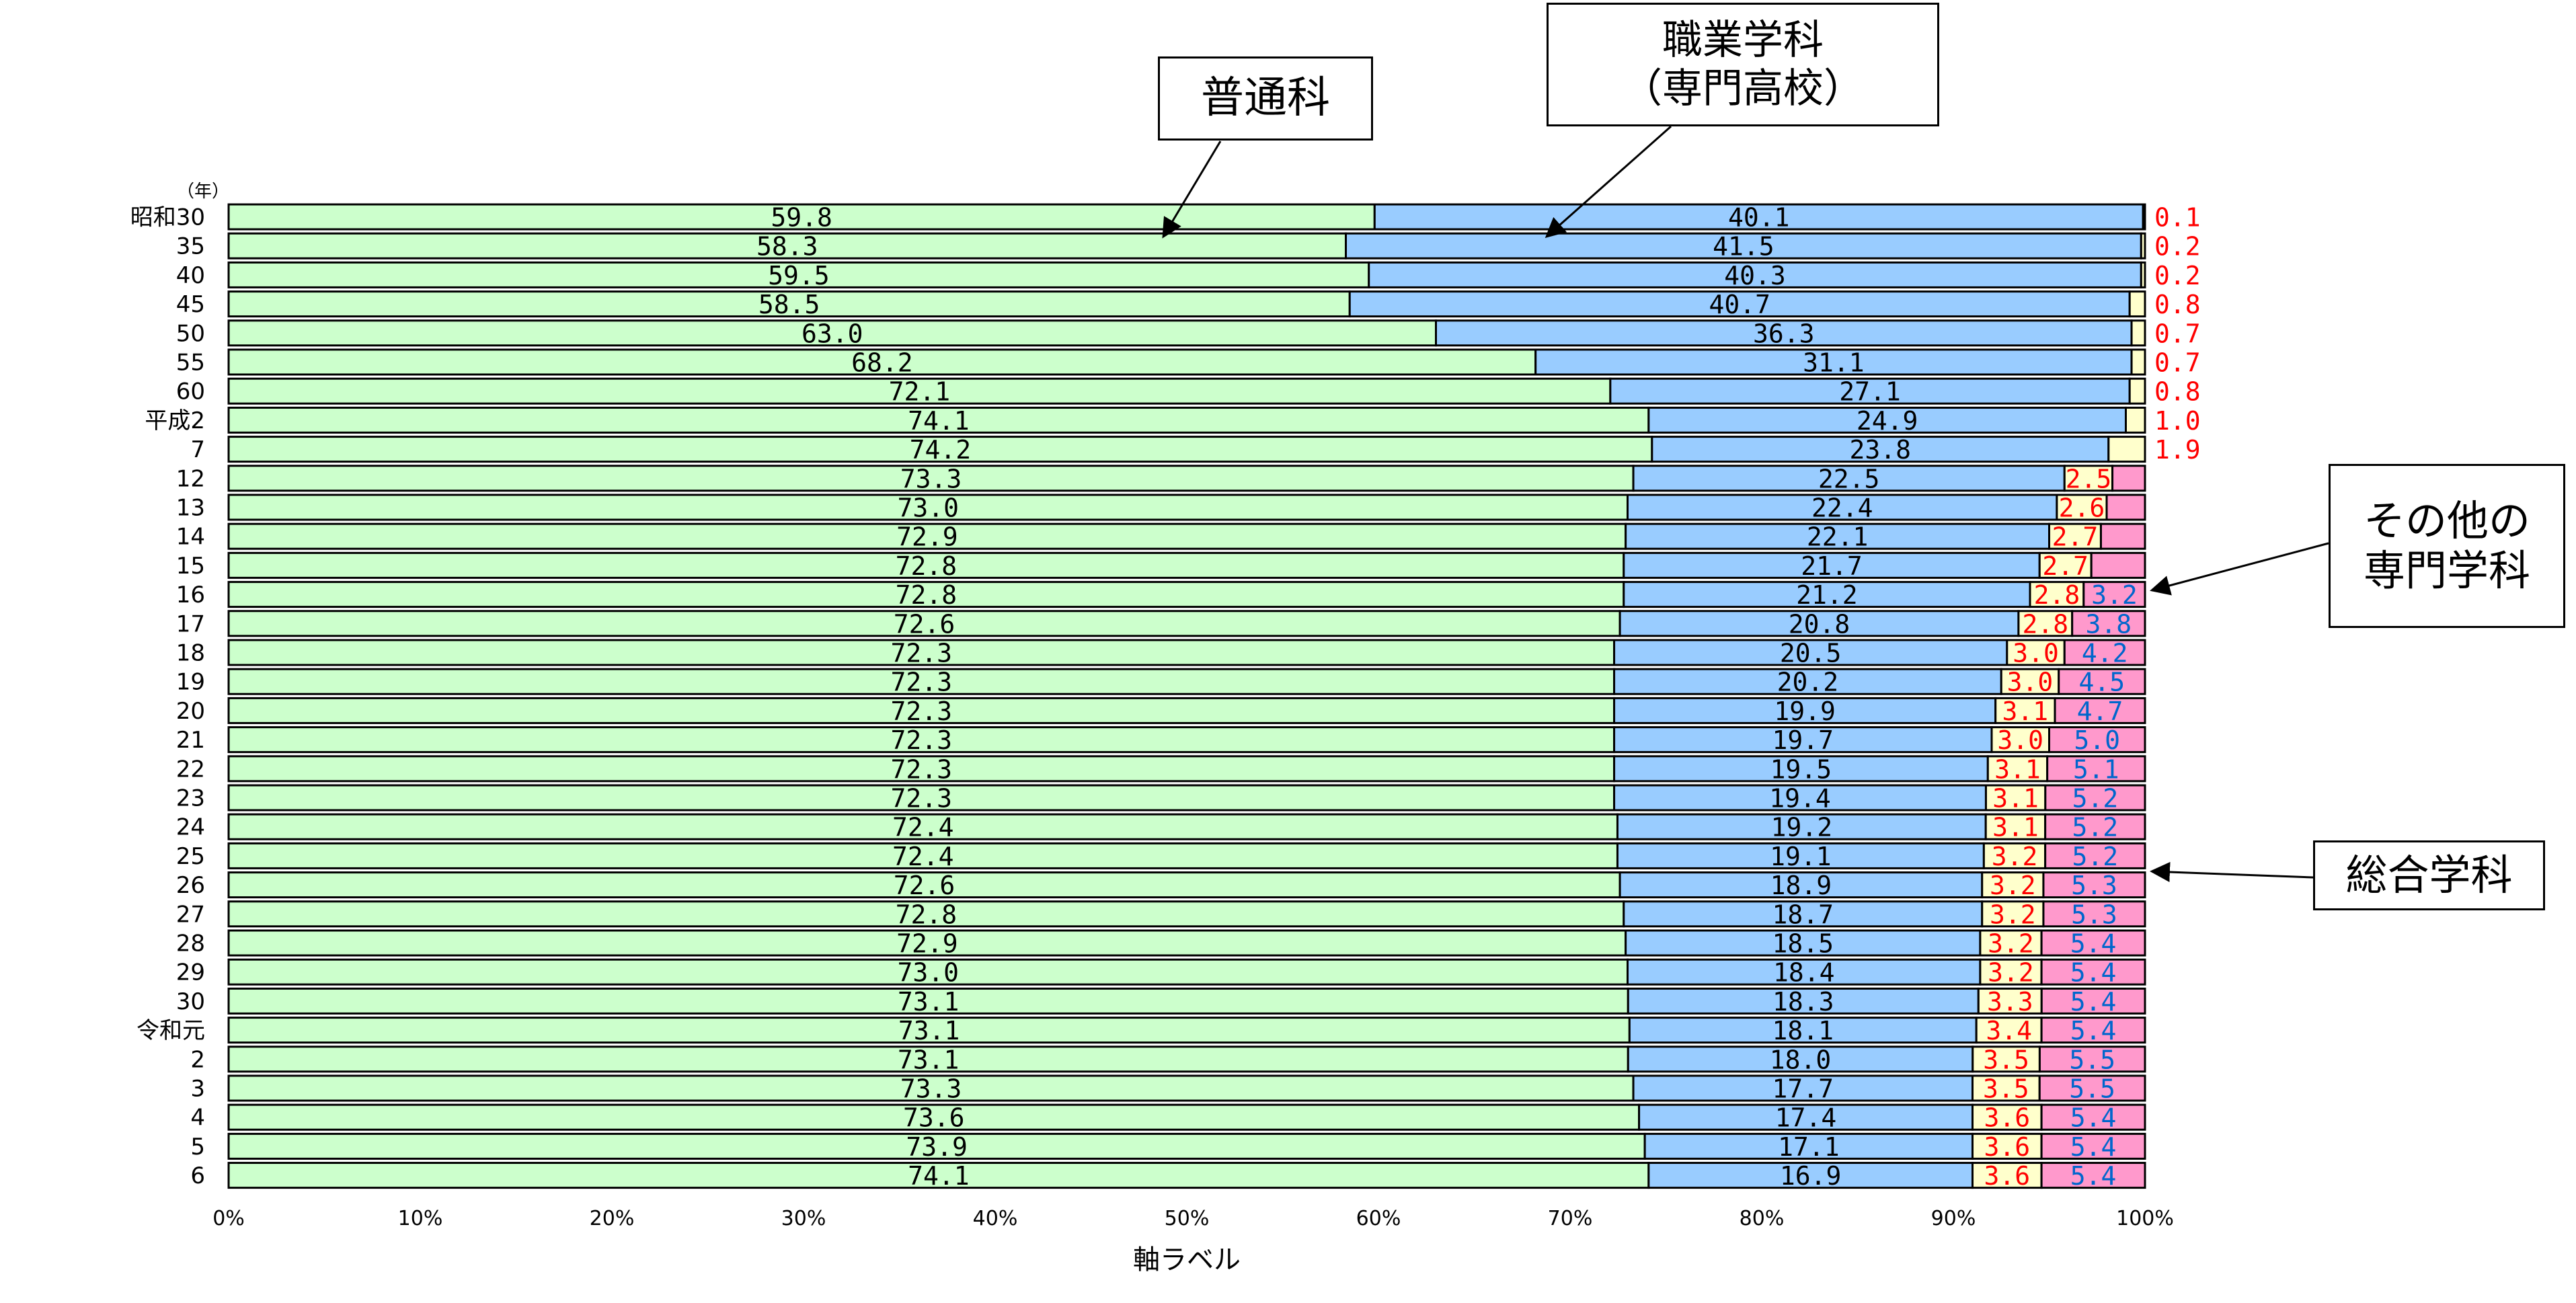  I want to click on x-tick-label: 20%, so click(613, 1218).